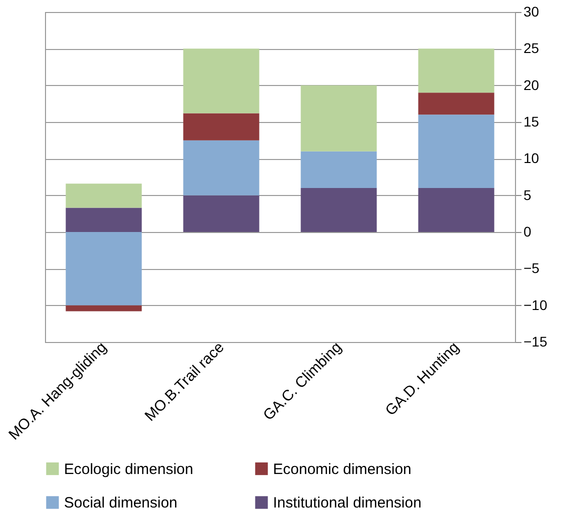 The image size is (566, 532). Describe the element at coordinates (536, 304) in the screenshot. I see `y-tick-label: −10` at that location.